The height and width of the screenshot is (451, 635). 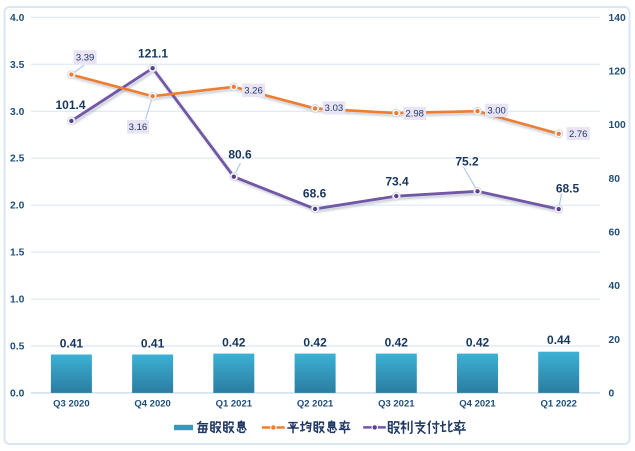 I want to click on svg-text: 3.5, so click(x=17, y=65).